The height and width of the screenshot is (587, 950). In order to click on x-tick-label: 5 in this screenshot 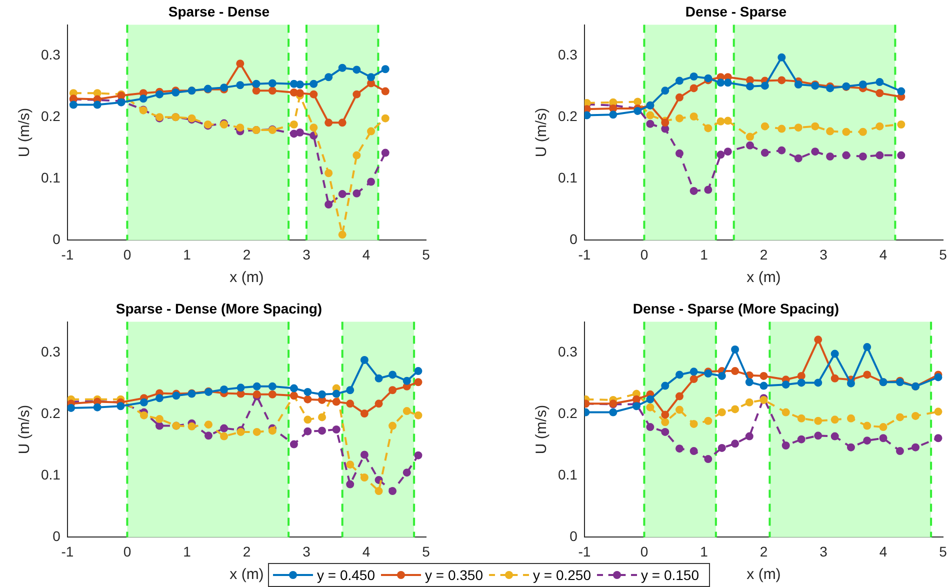, I will do `click(426, 551)`.